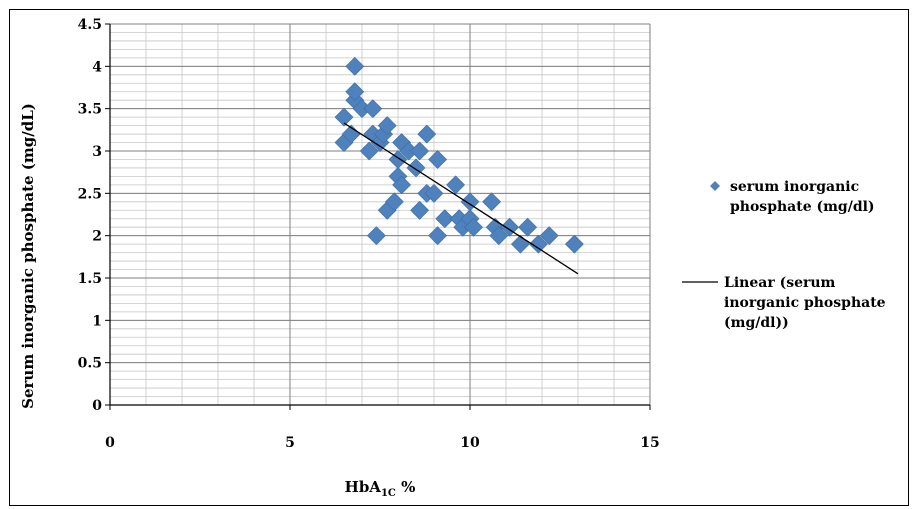  I want to click on trendline, so click(461, 198).